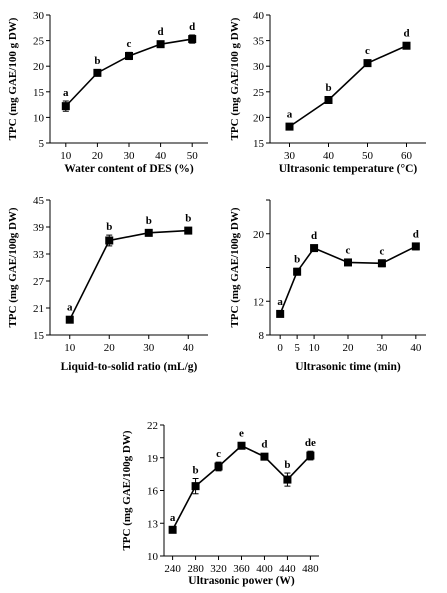 The width and height of the screenshot is (447, 593). What do you see at coordinates (39, 255) in the screenshot?
I see `y-tick-label: 33` at bounding box center [39, 255].